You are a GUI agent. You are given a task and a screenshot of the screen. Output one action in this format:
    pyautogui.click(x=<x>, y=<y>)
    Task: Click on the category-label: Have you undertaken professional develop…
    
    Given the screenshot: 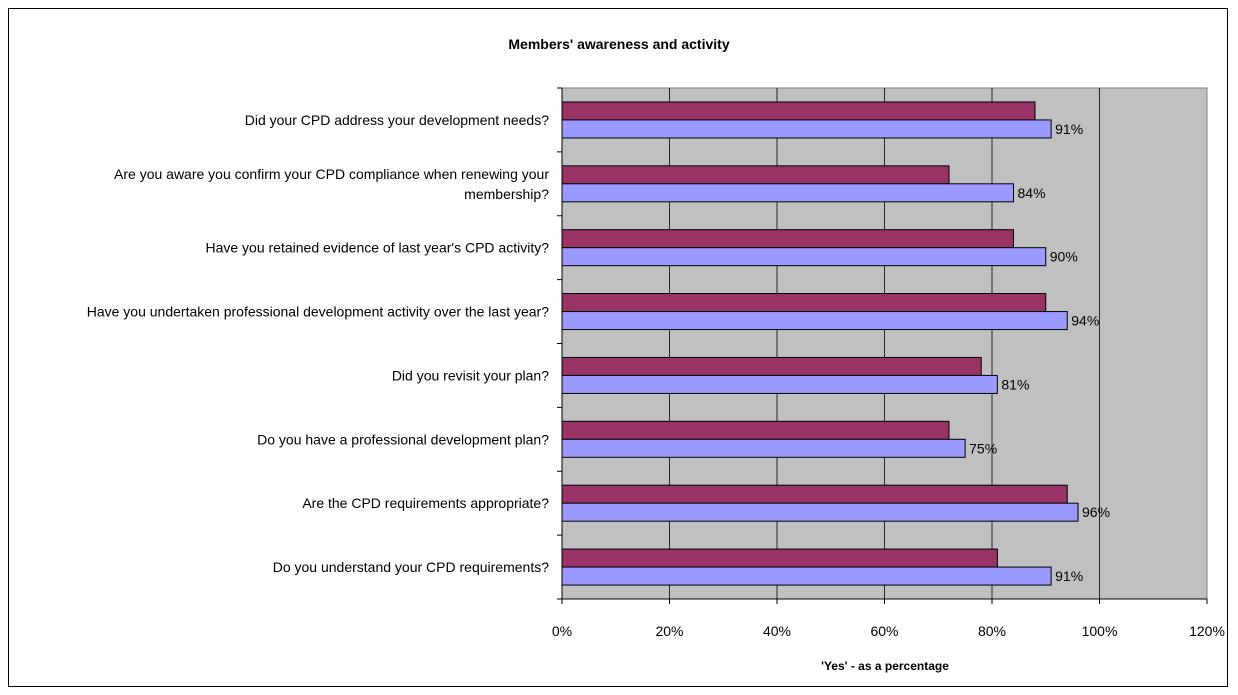 What is the action you would take?
    pyautogui.click(x=318, y=312)
    